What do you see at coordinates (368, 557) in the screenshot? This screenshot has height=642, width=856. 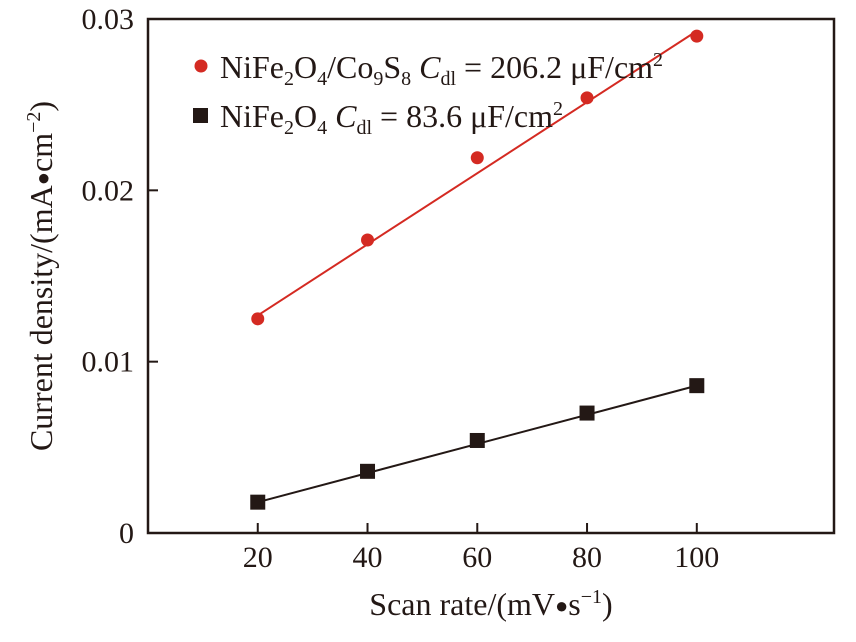 I see `x-tick-label: 40` at bounding box center [368, 557].